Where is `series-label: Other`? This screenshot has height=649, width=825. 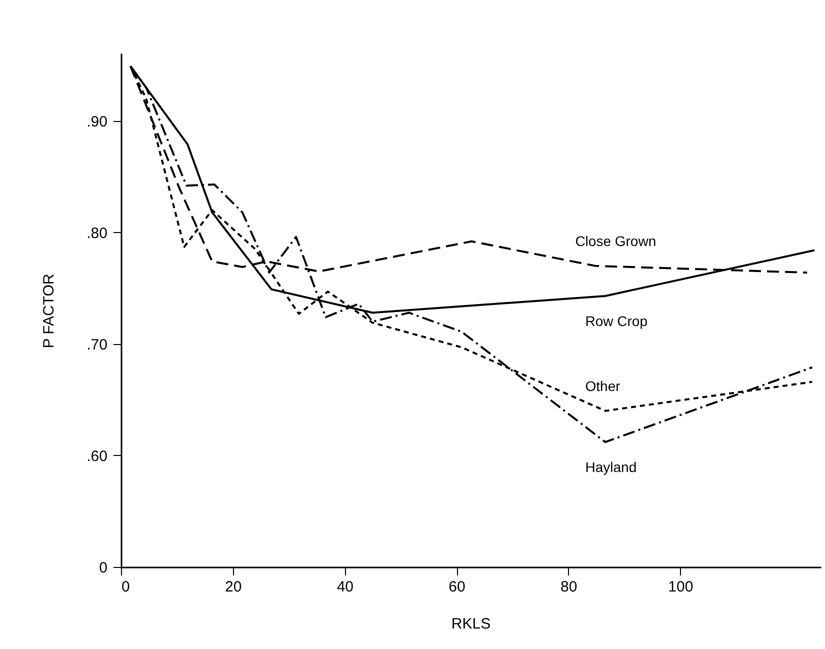
series-label: Other is located at coordinates (603, 386).